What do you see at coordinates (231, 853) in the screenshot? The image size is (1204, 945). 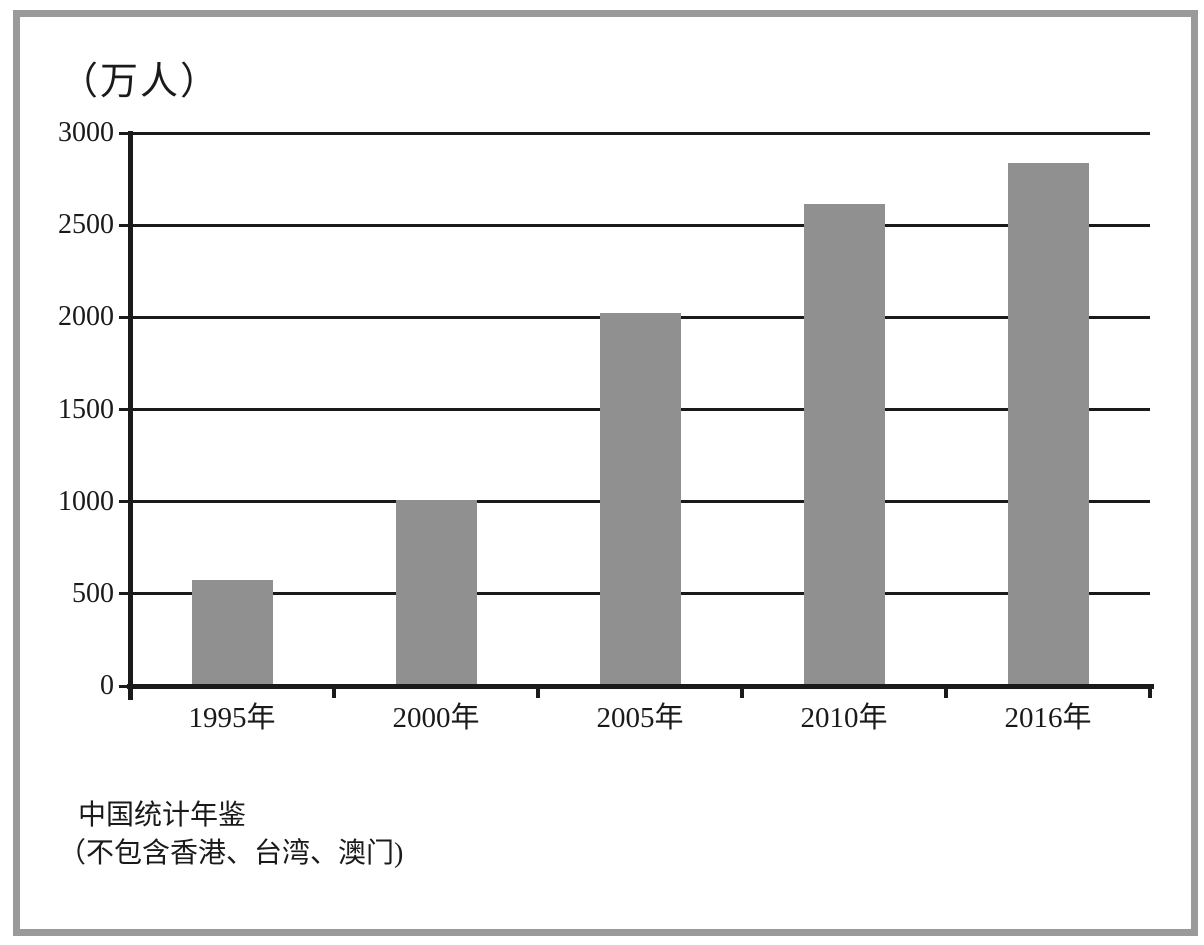 I see `source-note-scope: （不包含香港、台湾、澳门)` at bounding box center [231, 853].